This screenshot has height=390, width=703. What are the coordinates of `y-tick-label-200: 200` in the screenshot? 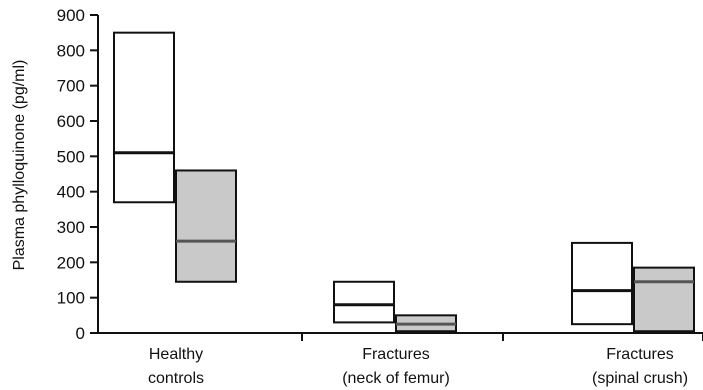 It's located at (71, 262).